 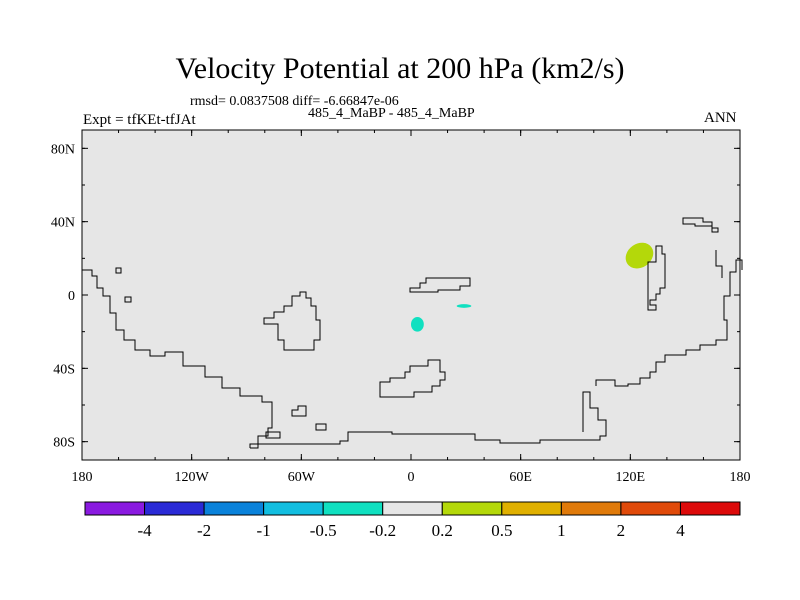 What do you see at coordinates (323, 530) in the screenshot?
I see `colorbar-label-3: -0.5` at bounding box center [323, 530].